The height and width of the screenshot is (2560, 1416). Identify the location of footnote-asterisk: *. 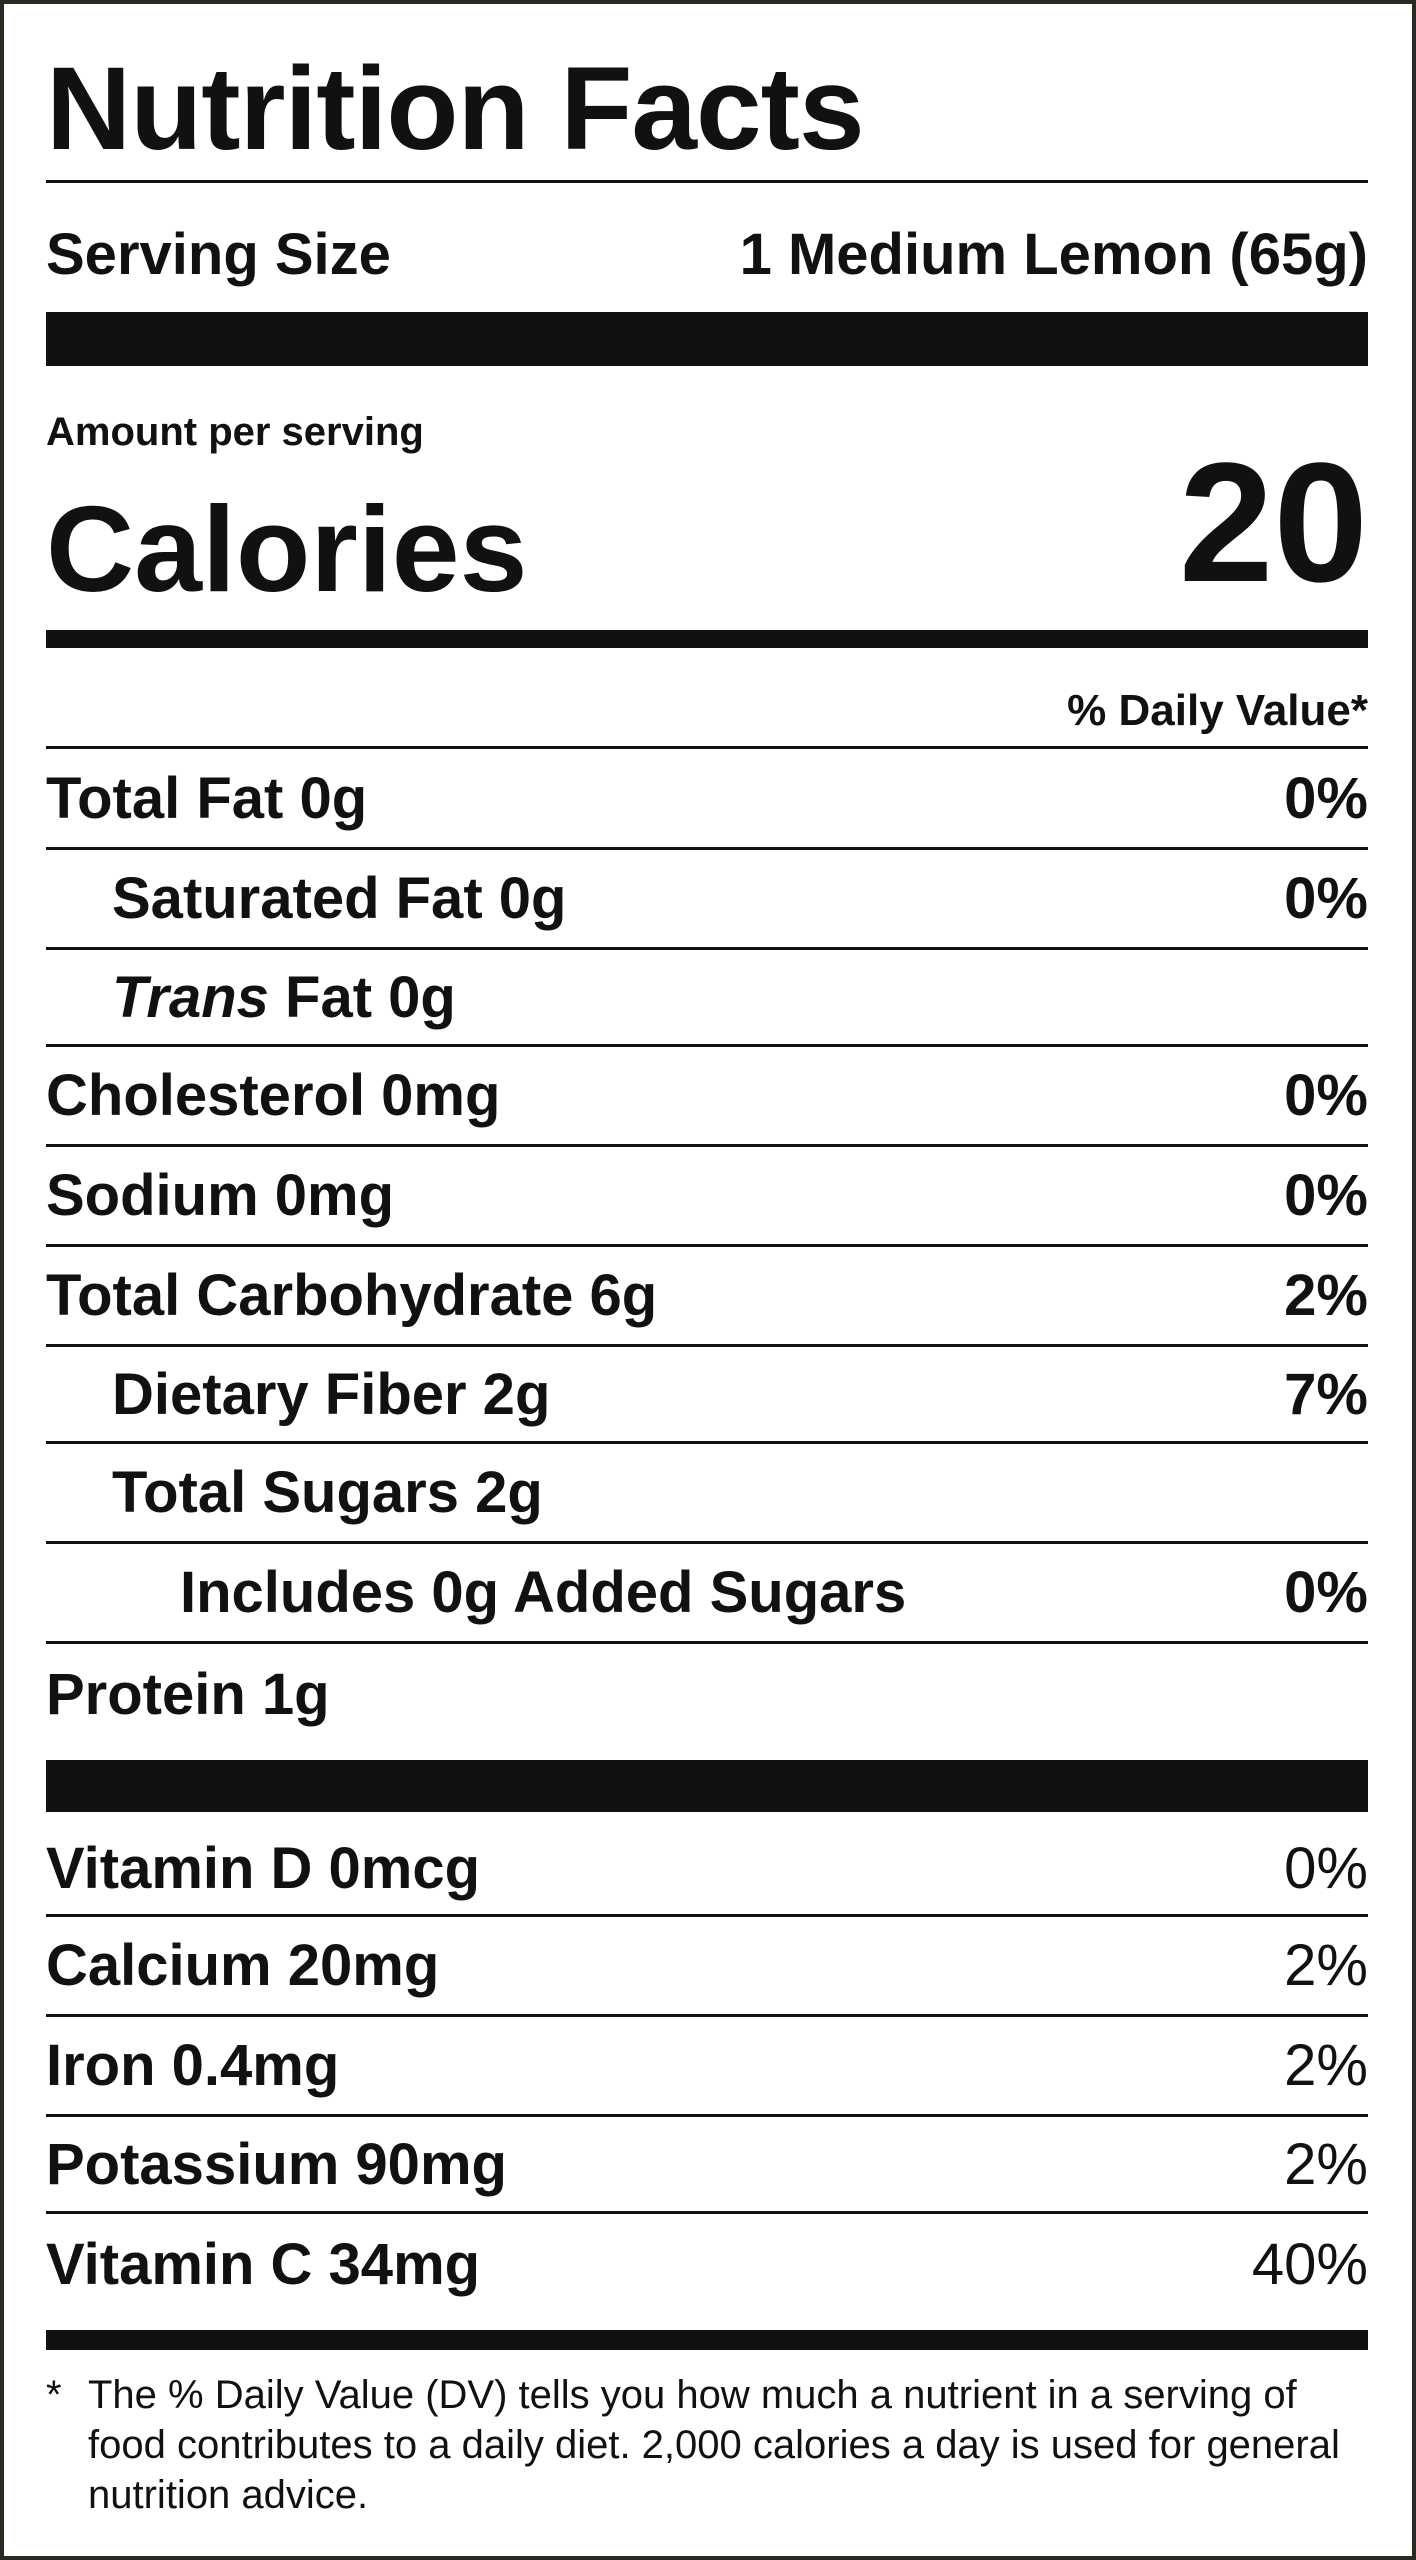
(54, 2395).